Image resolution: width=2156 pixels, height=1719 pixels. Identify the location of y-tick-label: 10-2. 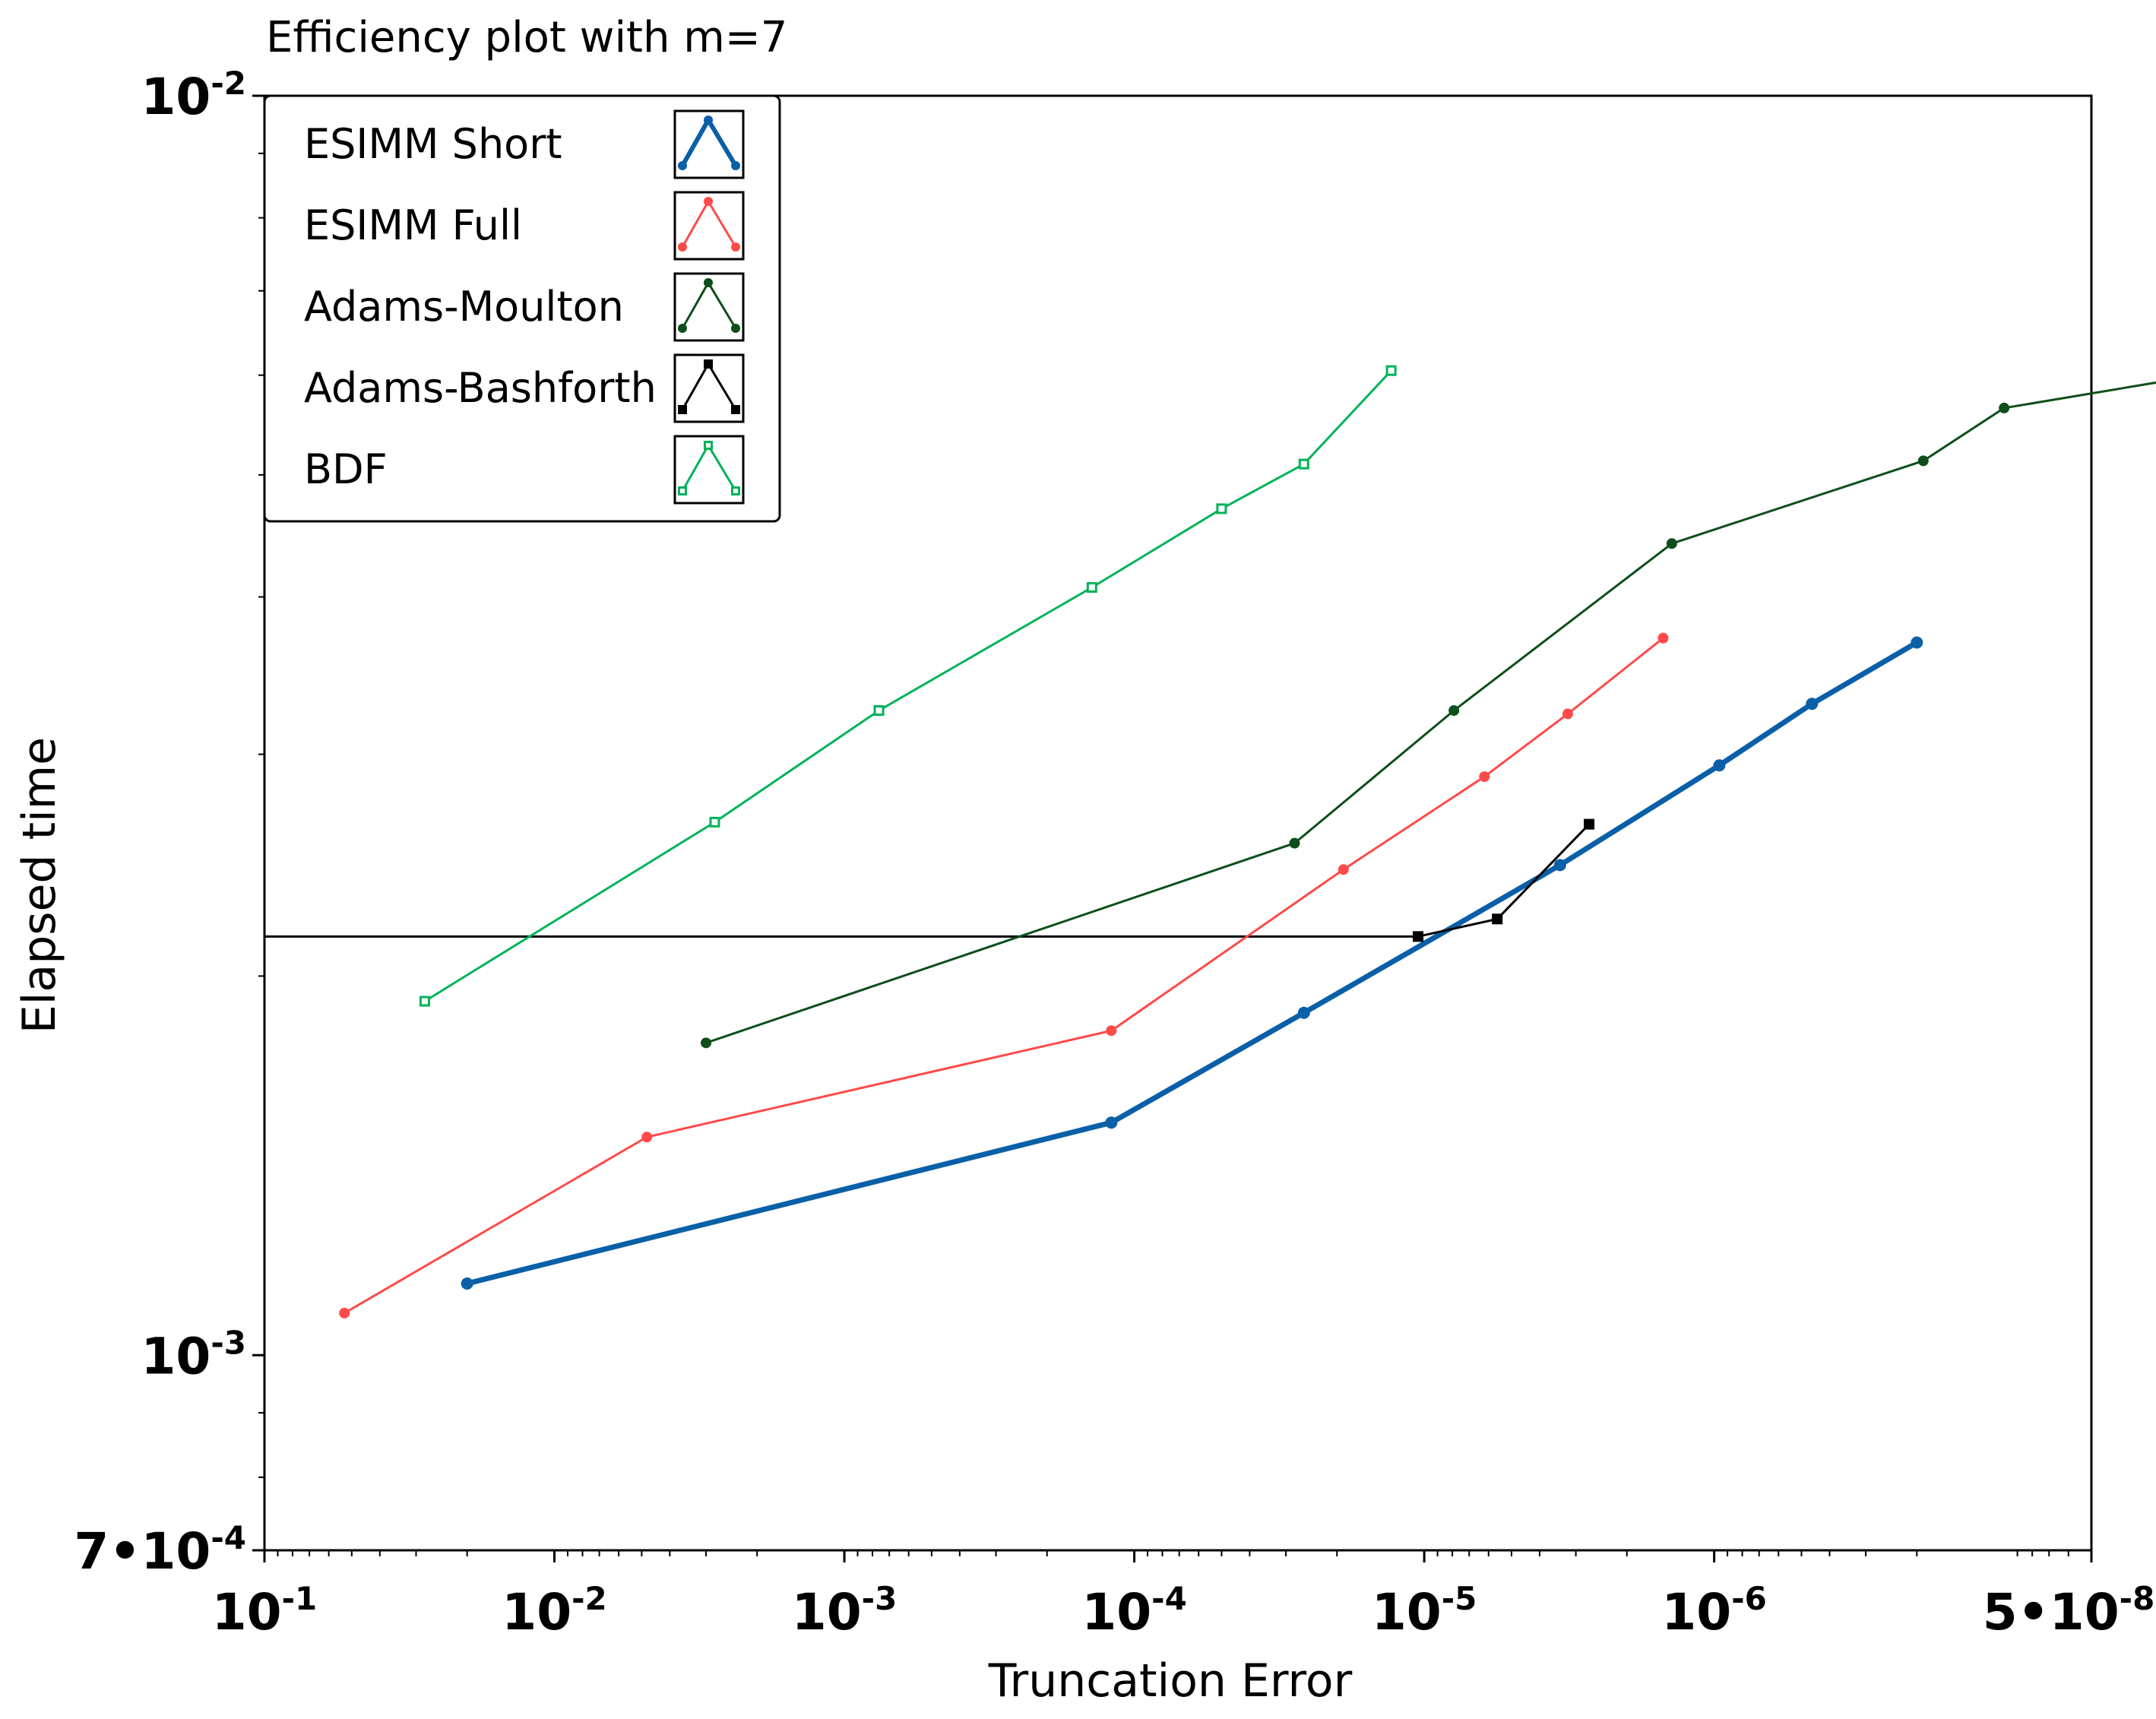
(193, 96).